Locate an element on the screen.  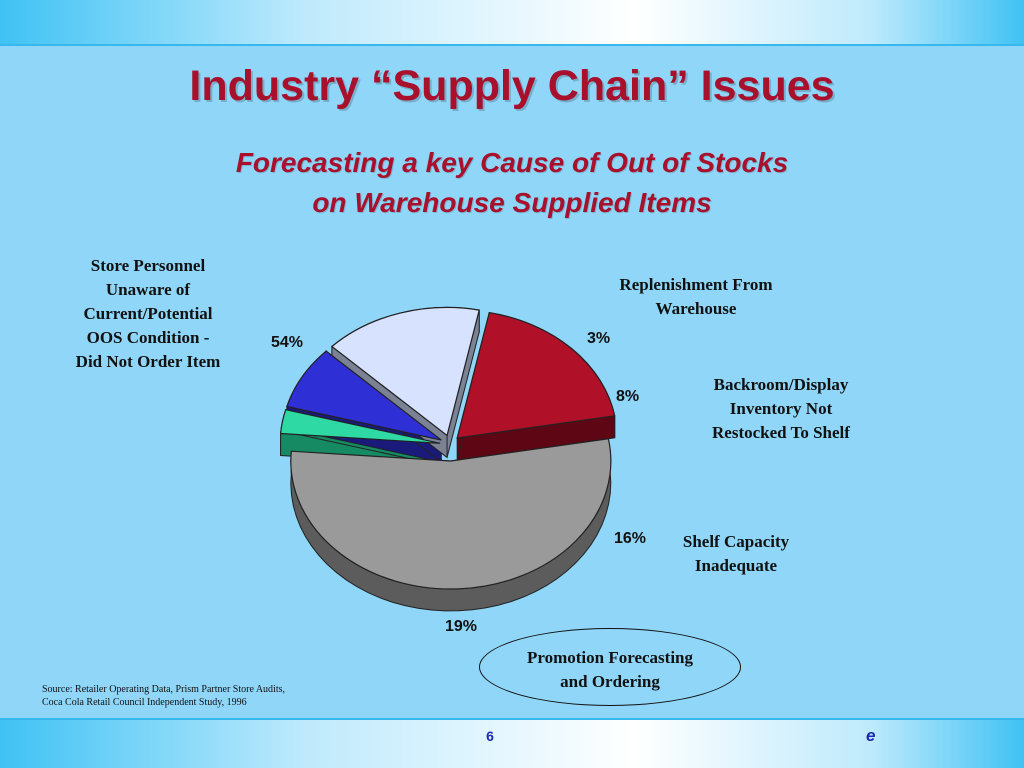
top-divider is located at coordinates (512, 45).